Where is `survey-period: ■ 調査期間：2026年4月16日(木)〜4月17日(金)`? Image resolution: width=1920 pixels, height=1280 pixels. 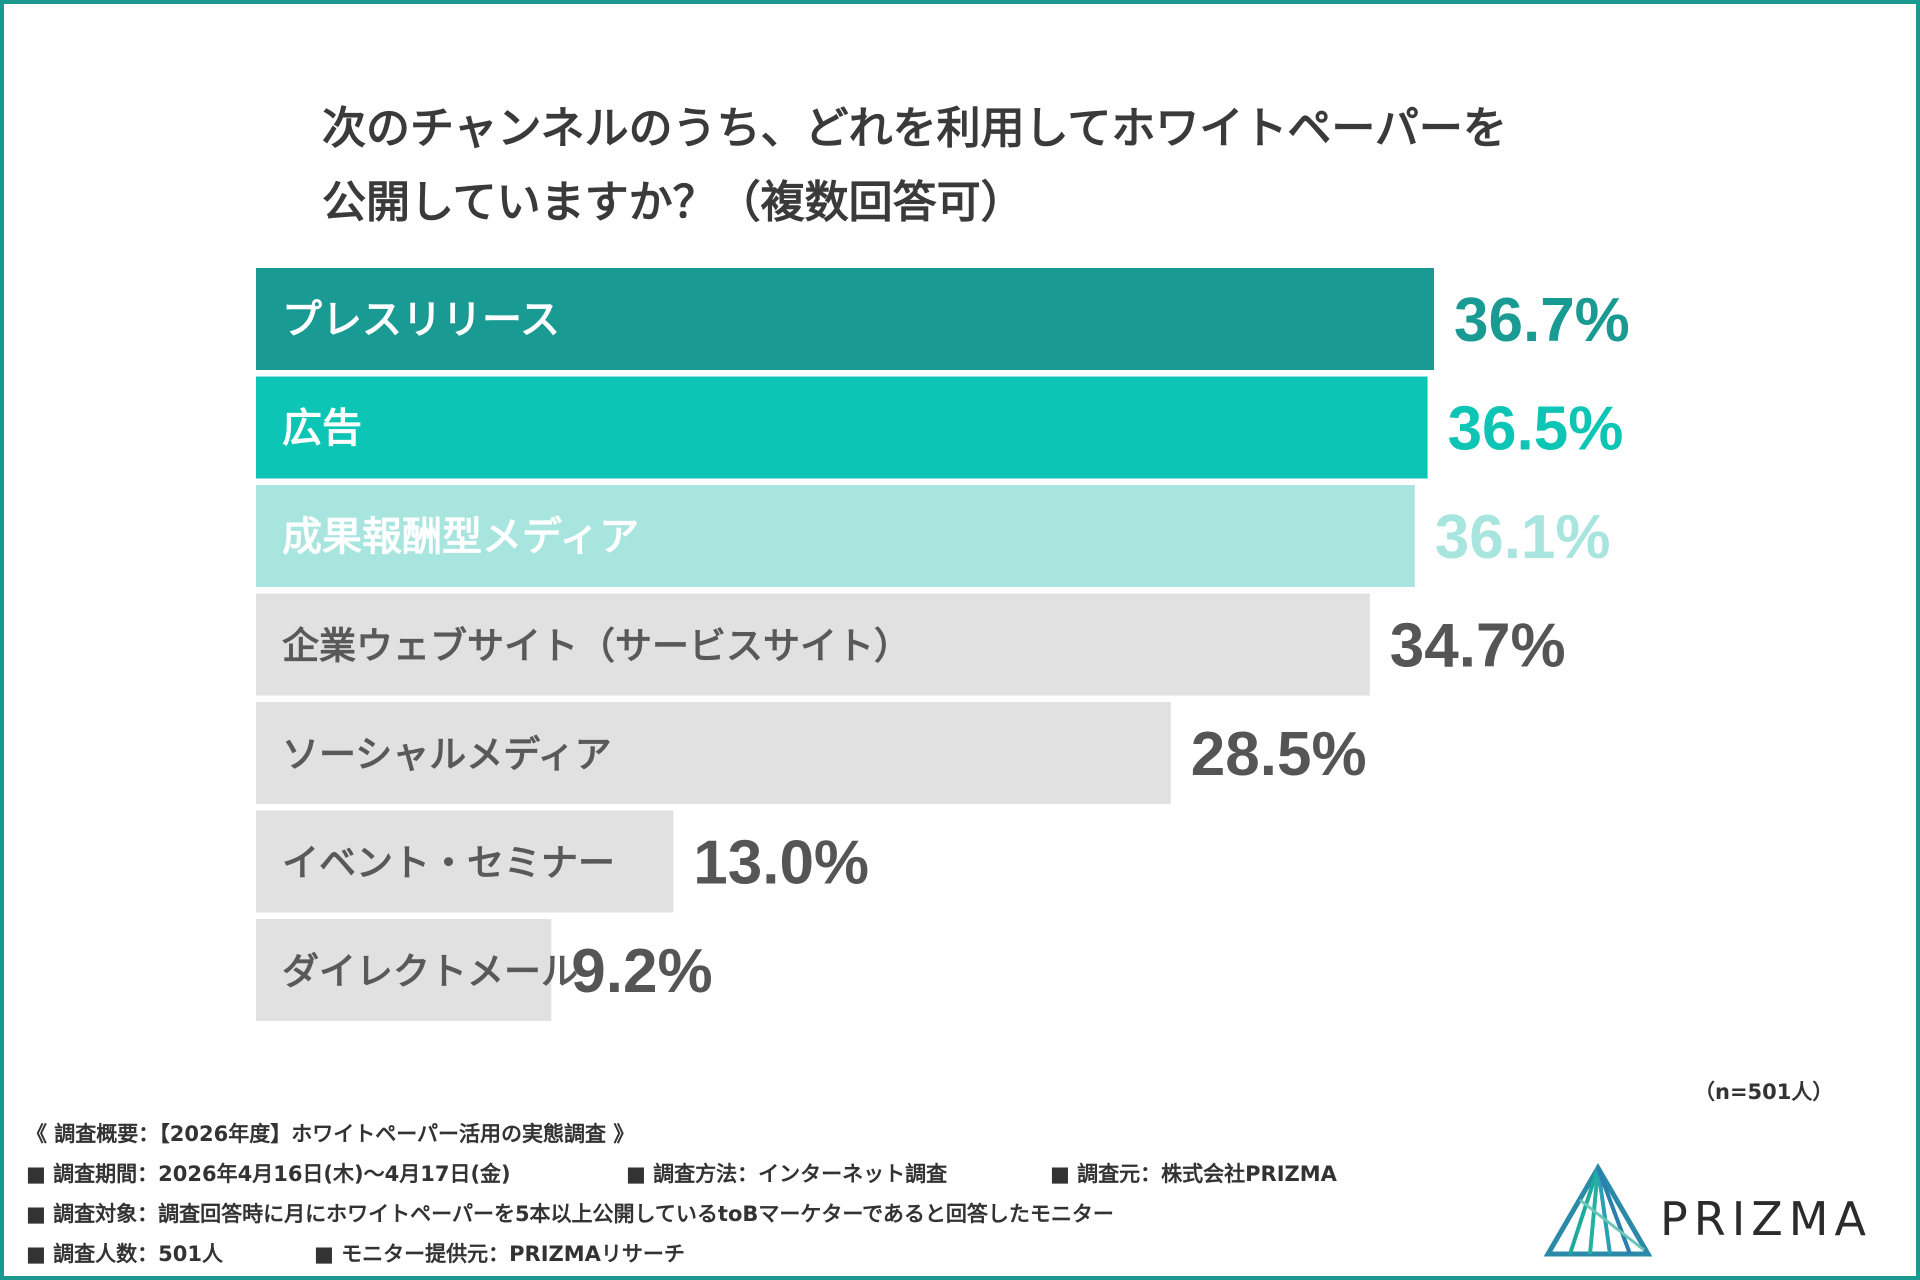
survey-period: ■ 調査期間：2026年4月16日(木)〜4月17日(金) is located at coordinates (268, 1174).